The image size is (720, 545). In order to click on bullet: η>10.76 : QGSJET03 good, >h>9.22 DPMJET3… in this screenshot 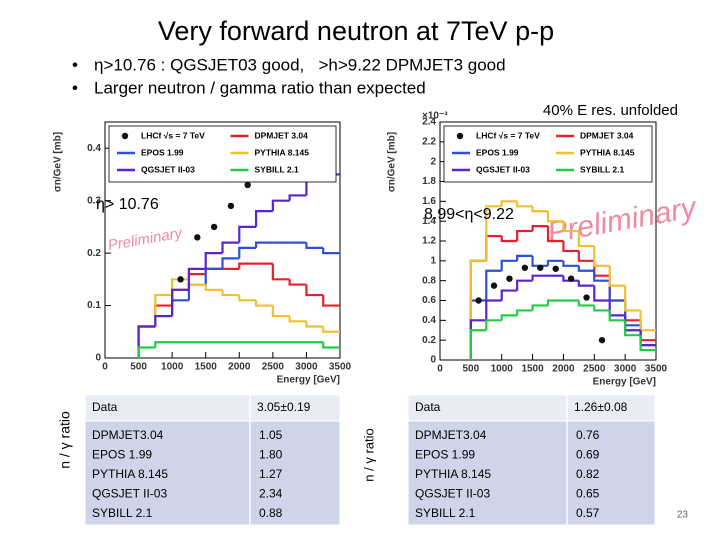, I will do `click(300, 64)`.